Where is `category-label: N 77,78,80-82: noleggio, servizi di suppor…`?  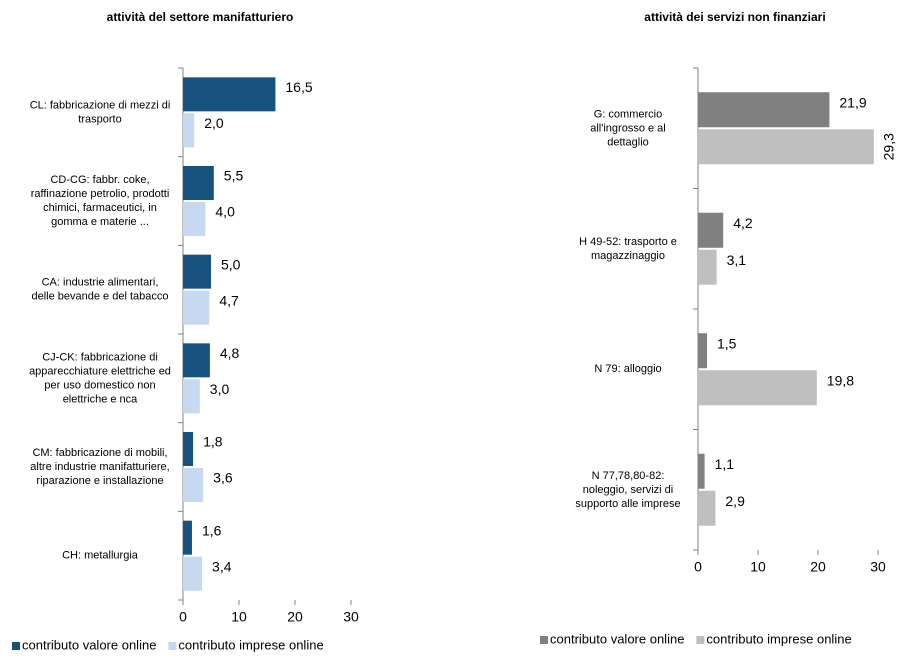 category-label: N 77,78,80-82: noleggio, servizi di suppor… is located at coordinates (627, 490).